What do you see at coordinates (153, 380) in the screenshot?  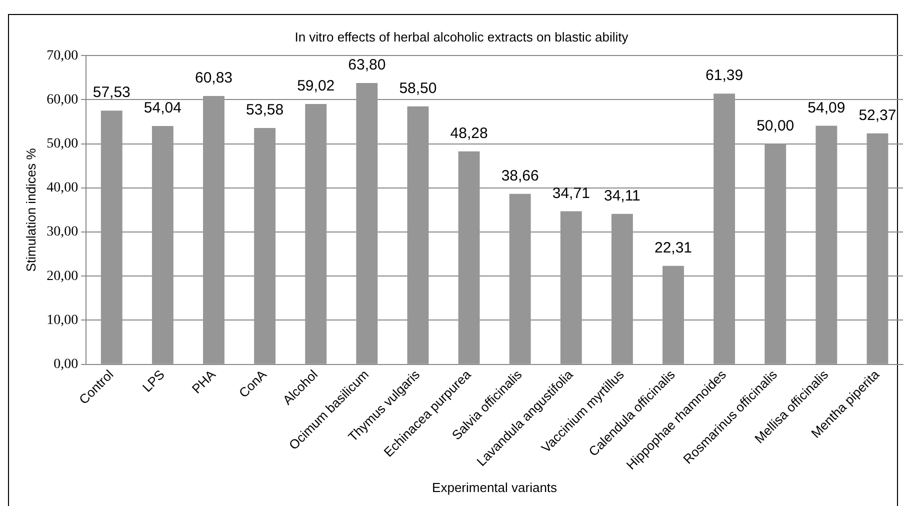 I see `x-tick-label: LPS` at bounding box center [153, 380].